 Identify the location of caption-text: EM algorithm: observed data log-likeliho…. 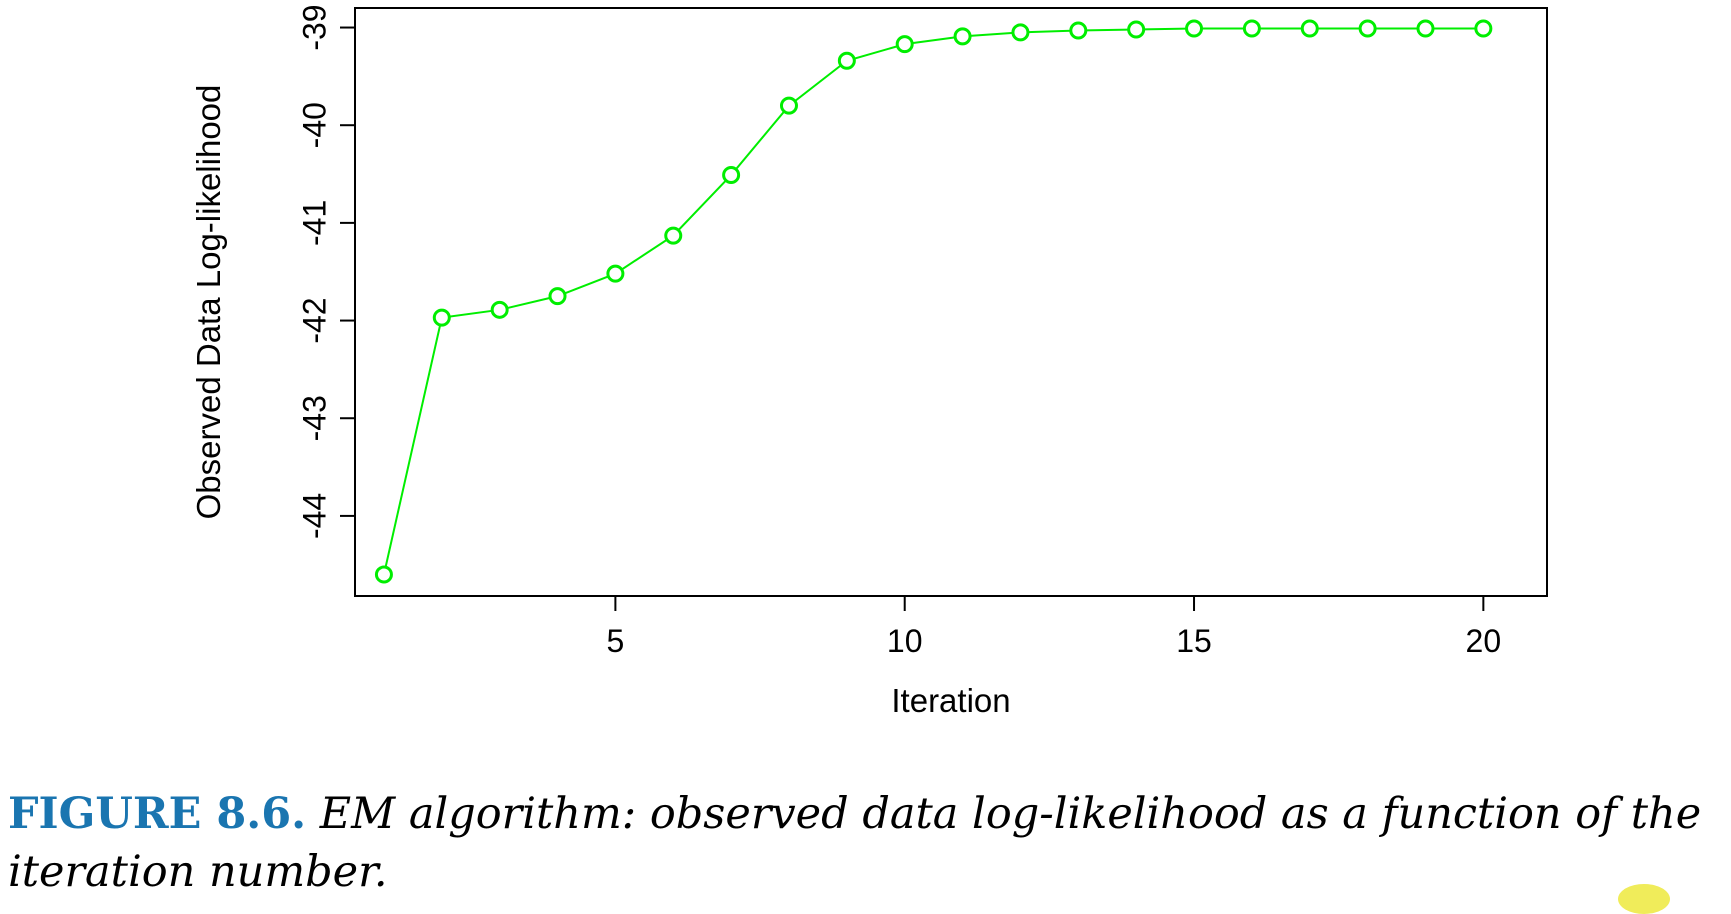
(855, 843).